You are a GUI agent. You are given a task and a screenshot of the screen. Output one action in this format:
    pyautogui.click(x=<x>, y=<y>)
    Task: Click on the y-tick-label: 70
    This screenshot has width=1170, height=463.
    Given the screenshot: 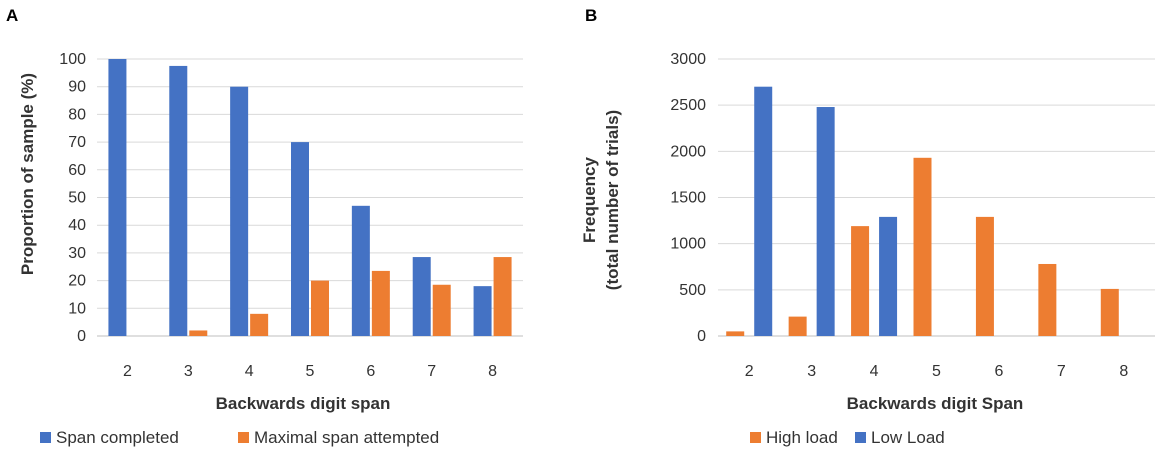 What is the action you would take?
    pyautogui.click(x=77, y=142)
    